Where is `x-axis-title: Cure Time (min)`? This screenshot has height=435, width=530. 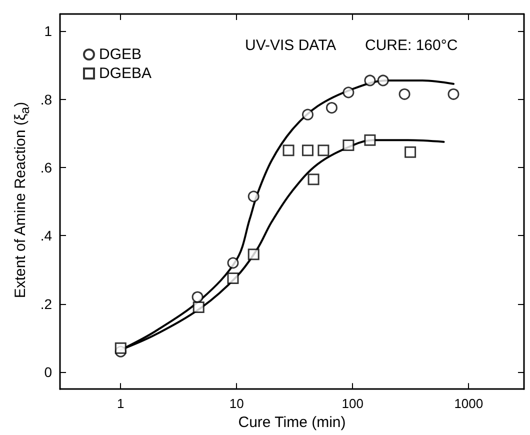 x-axis-title: Cure Time (min) is located at coordinates (292, 422).